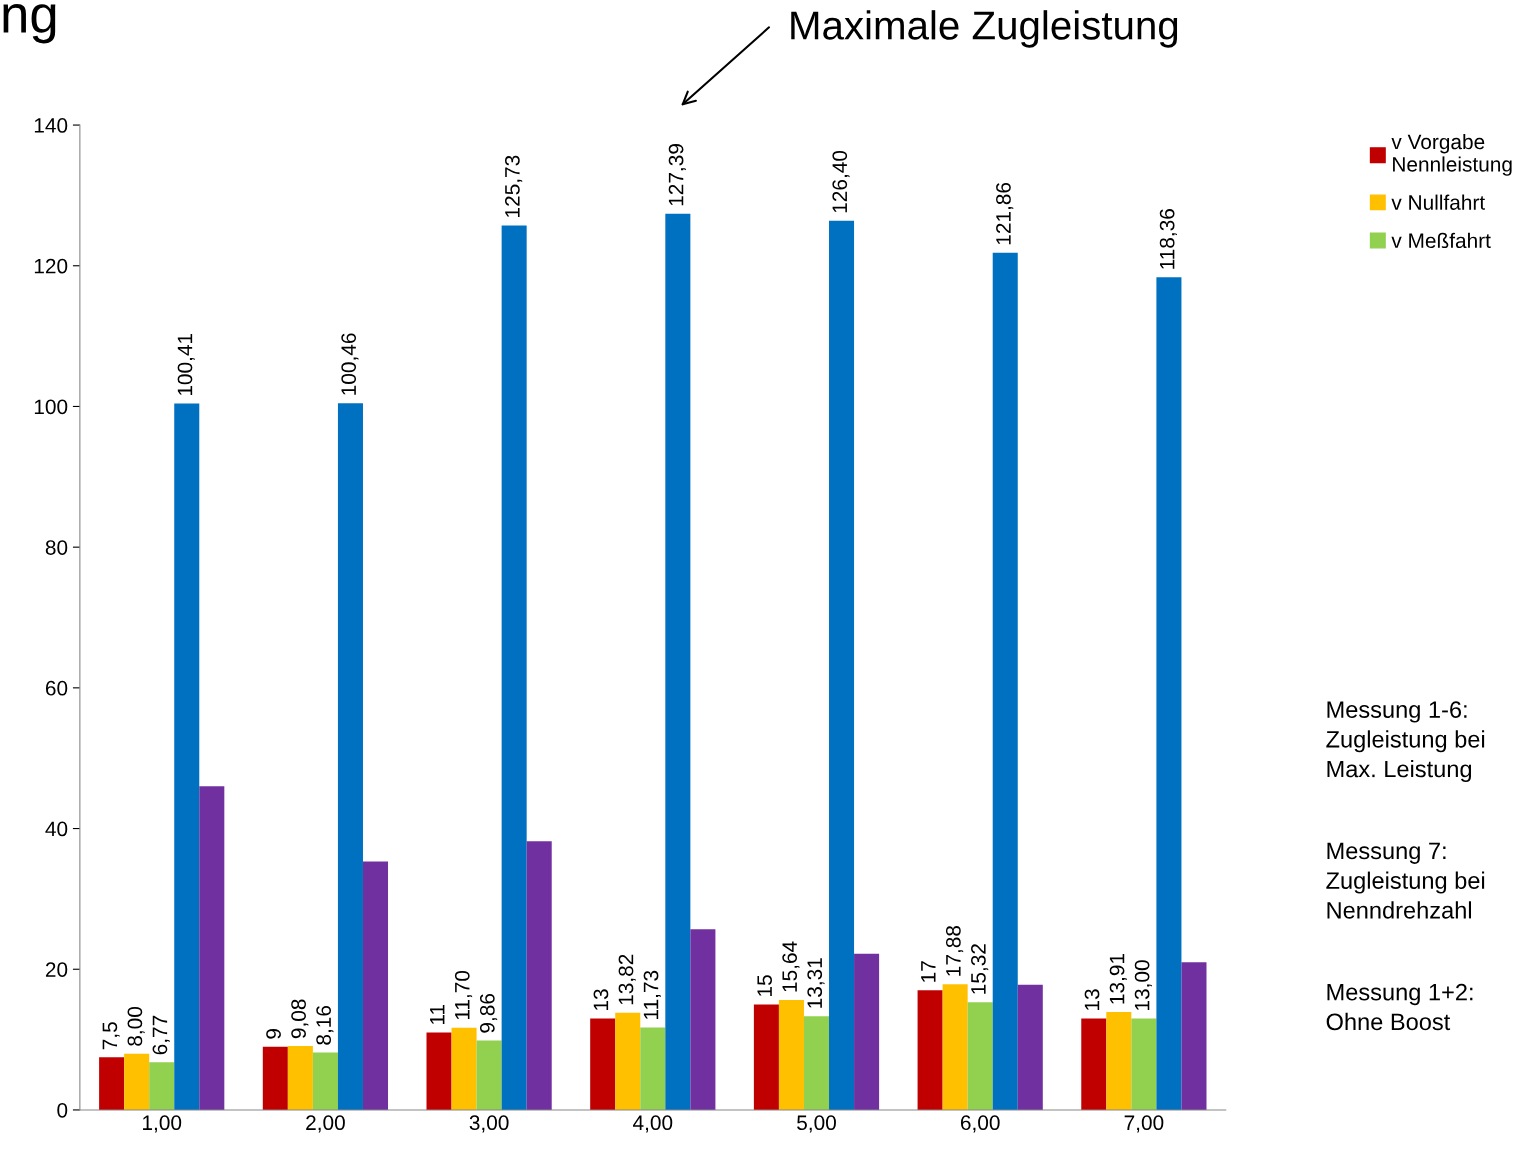  I want to click on data-label: 6,77, so click(161, 1035).